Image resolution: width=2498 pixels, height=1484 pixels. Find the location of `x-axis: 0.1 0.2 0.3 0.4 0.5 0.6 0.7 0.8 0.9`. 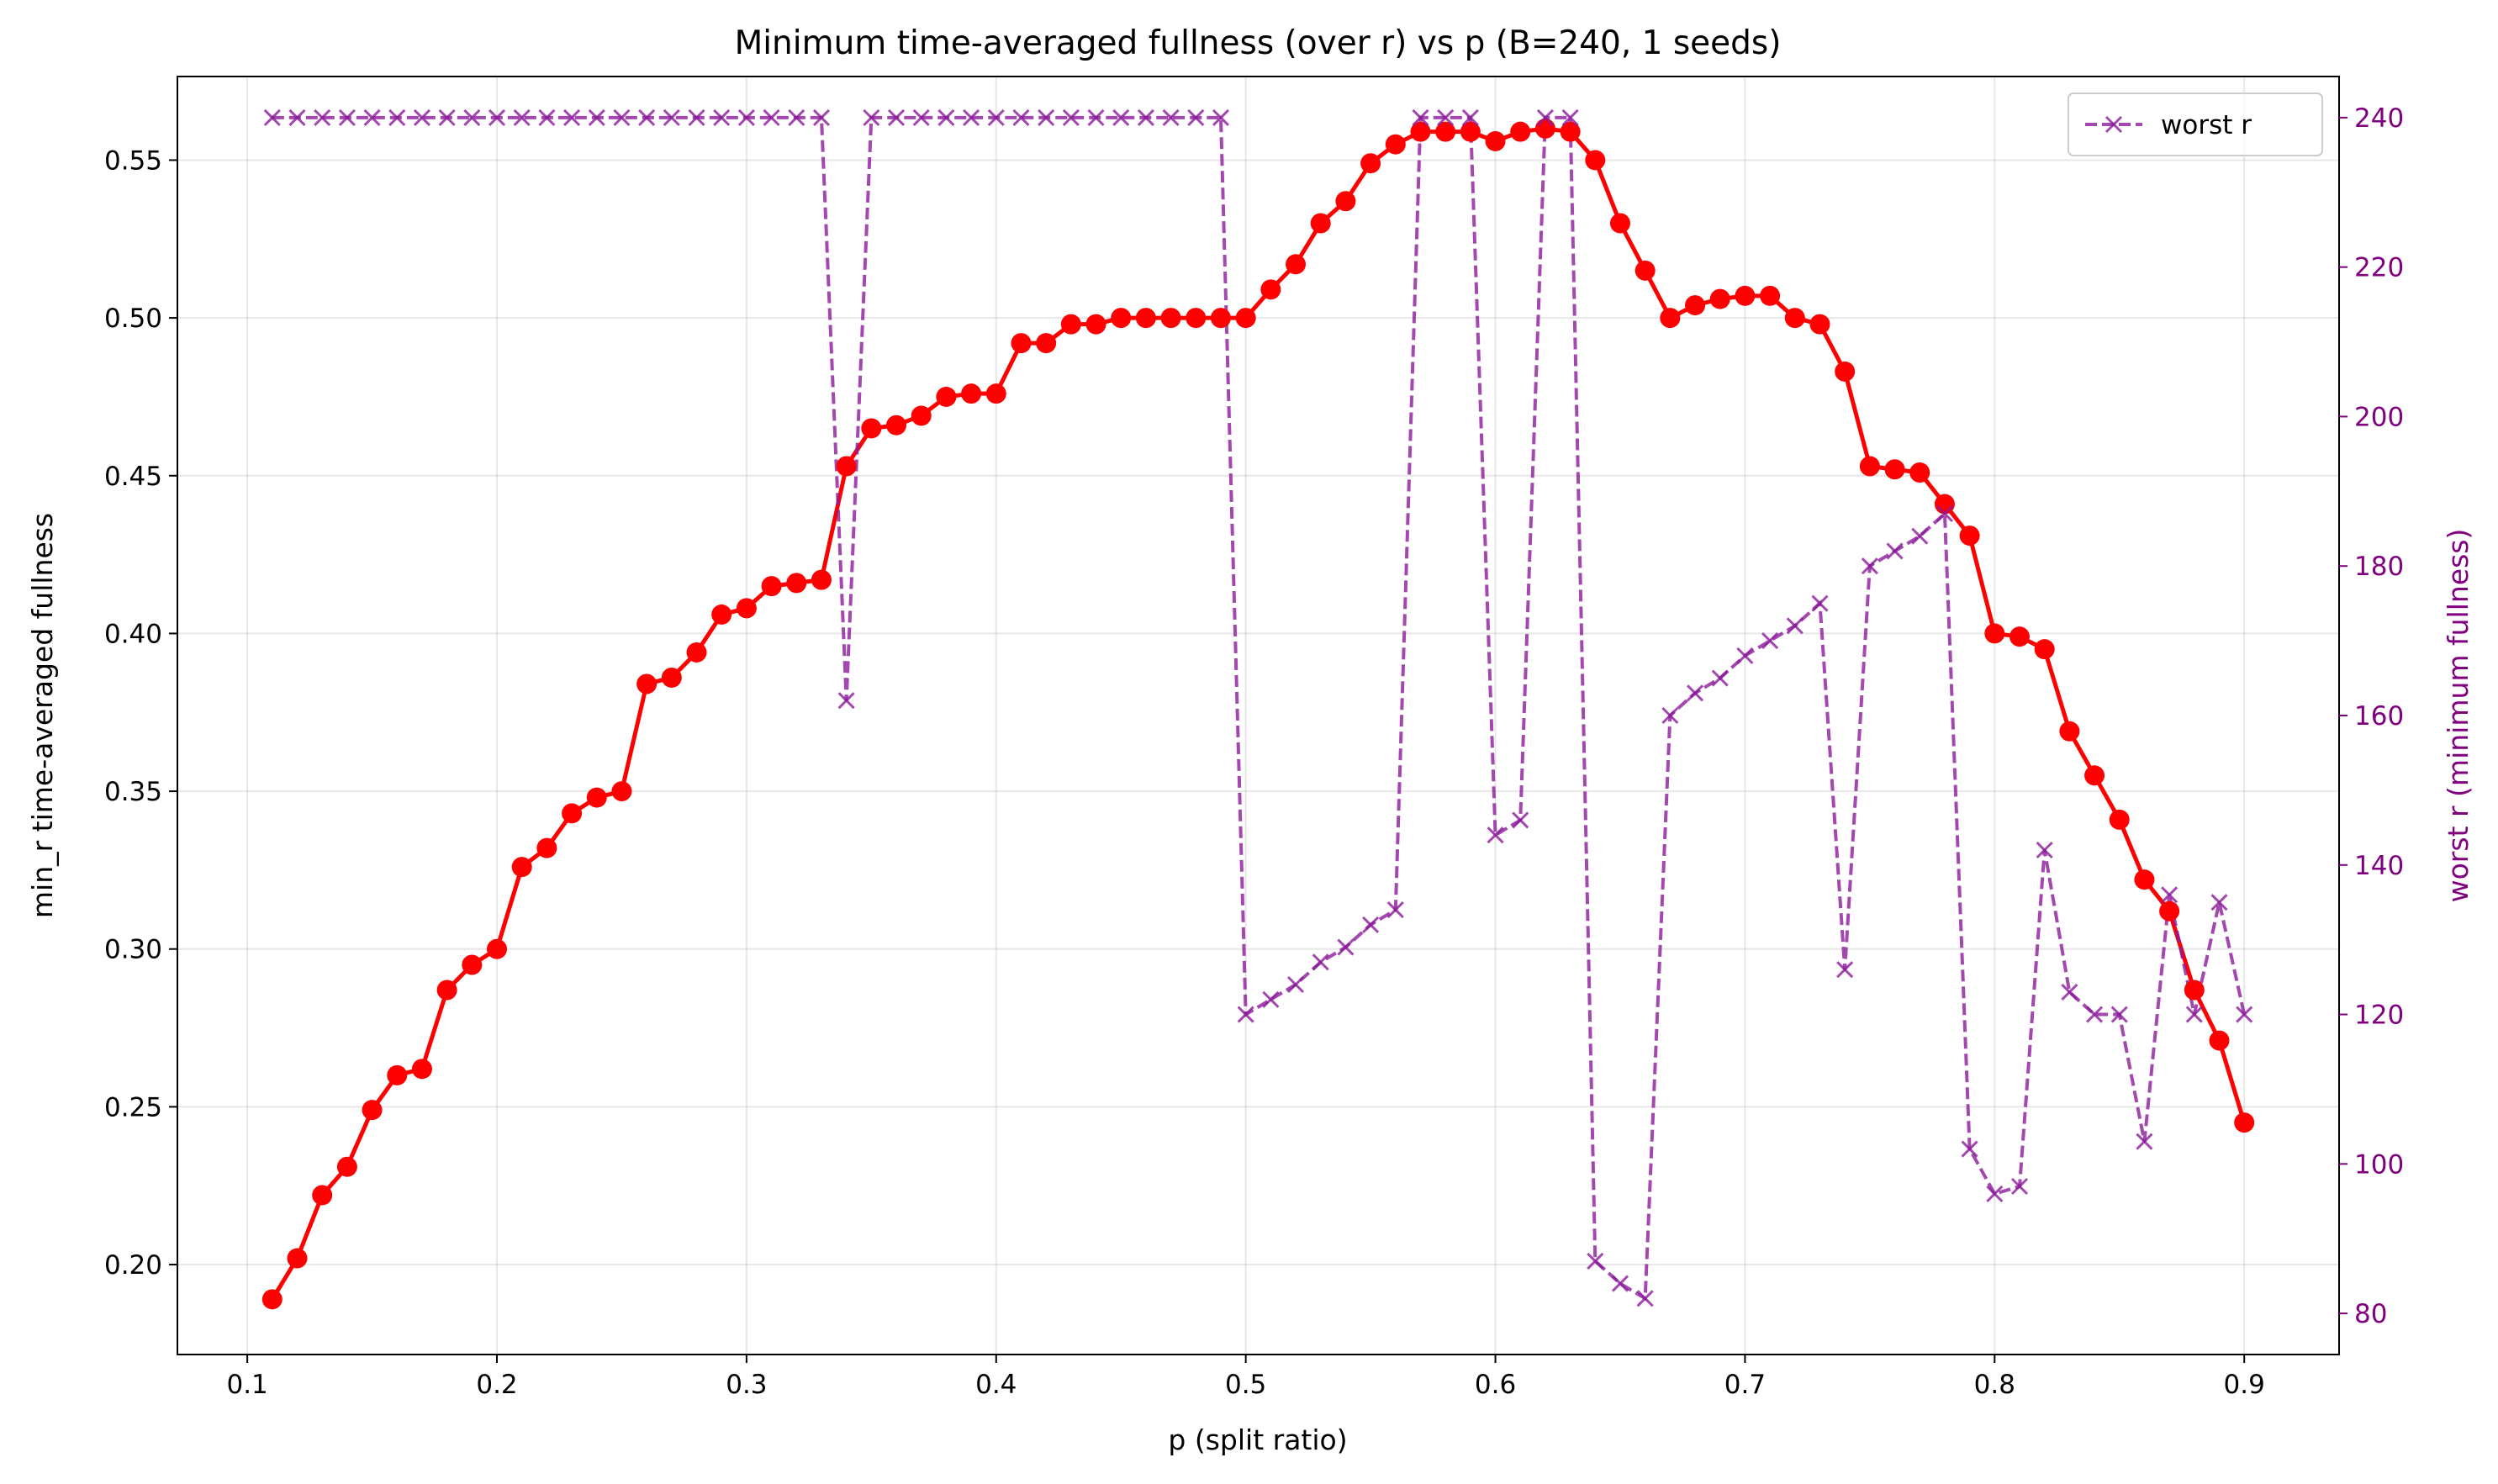

x-axis: 0.1 0.2 0.3 0.4 0.5 0.6 0.7 0.8 0.9 is located at coordinates (1245, 1377).